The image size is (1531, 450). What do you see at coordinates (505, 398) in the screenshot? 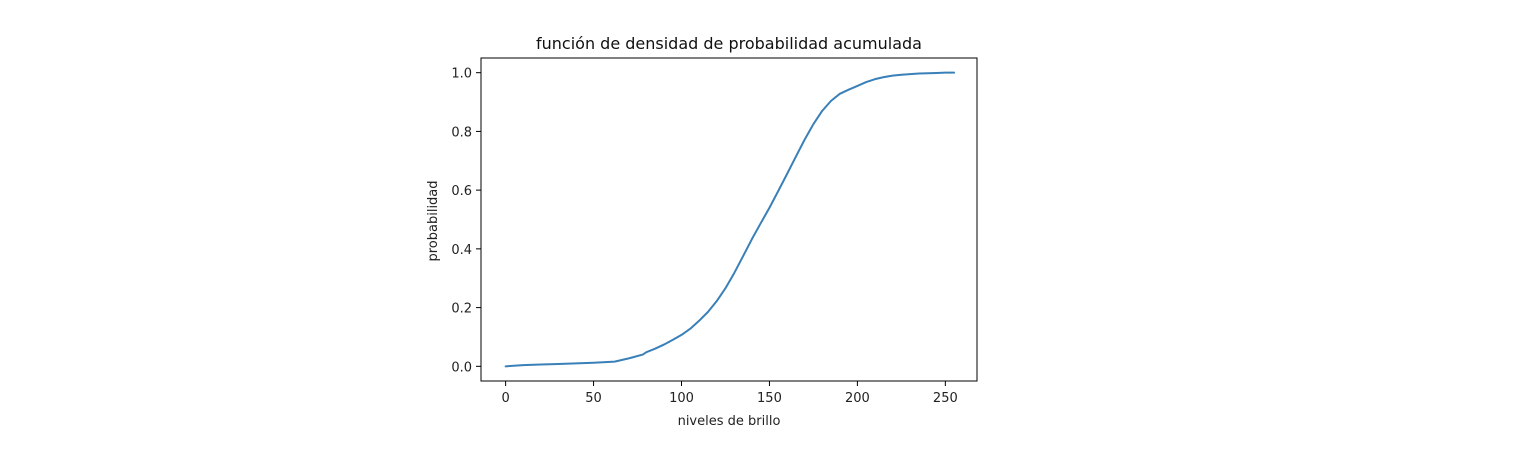
I see `x-tick-label: 0` at bounding box center [505, 398].